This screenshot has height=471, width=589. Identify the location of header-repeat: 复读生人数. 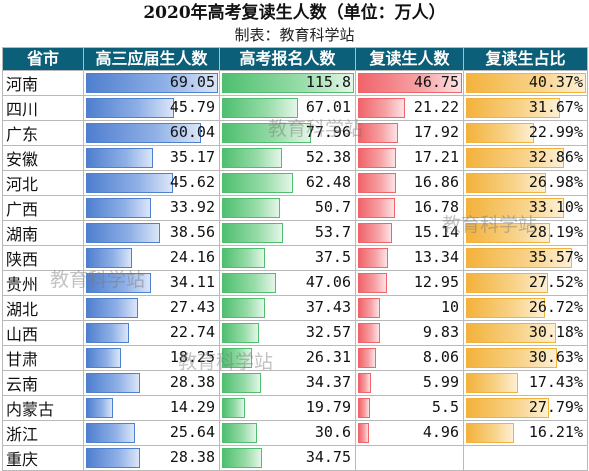
(409, 59).